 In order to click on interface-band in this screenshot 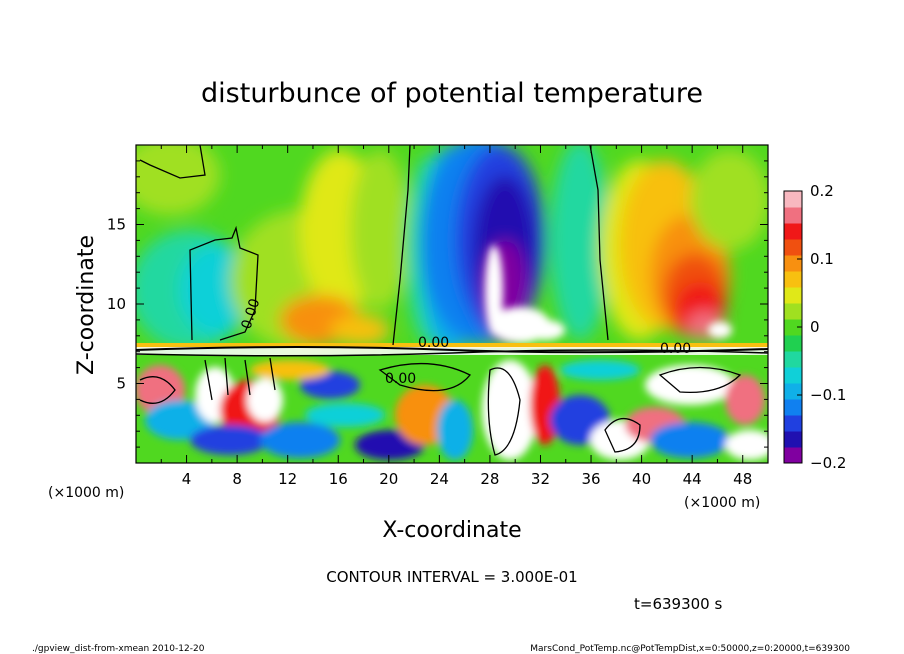, I will do `click(452, 345)`.